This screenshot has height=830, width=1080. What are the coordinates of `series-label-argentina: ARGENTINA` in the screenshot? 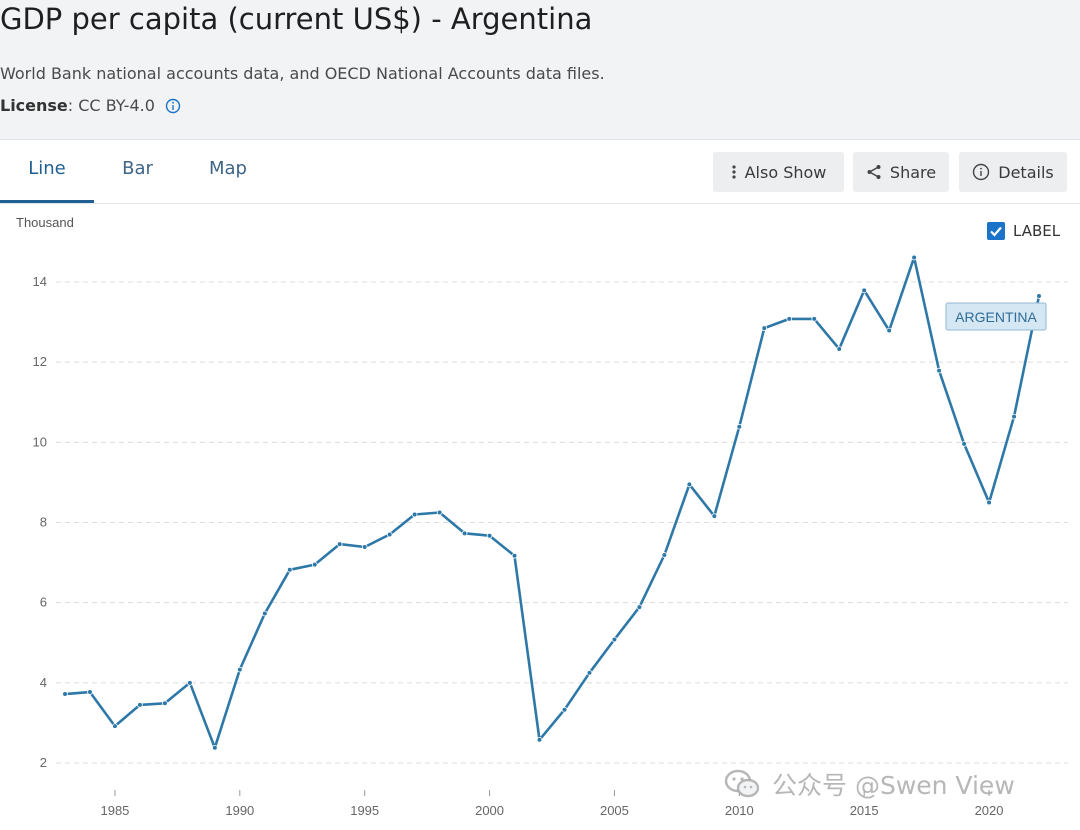 It's located at (996, 316).